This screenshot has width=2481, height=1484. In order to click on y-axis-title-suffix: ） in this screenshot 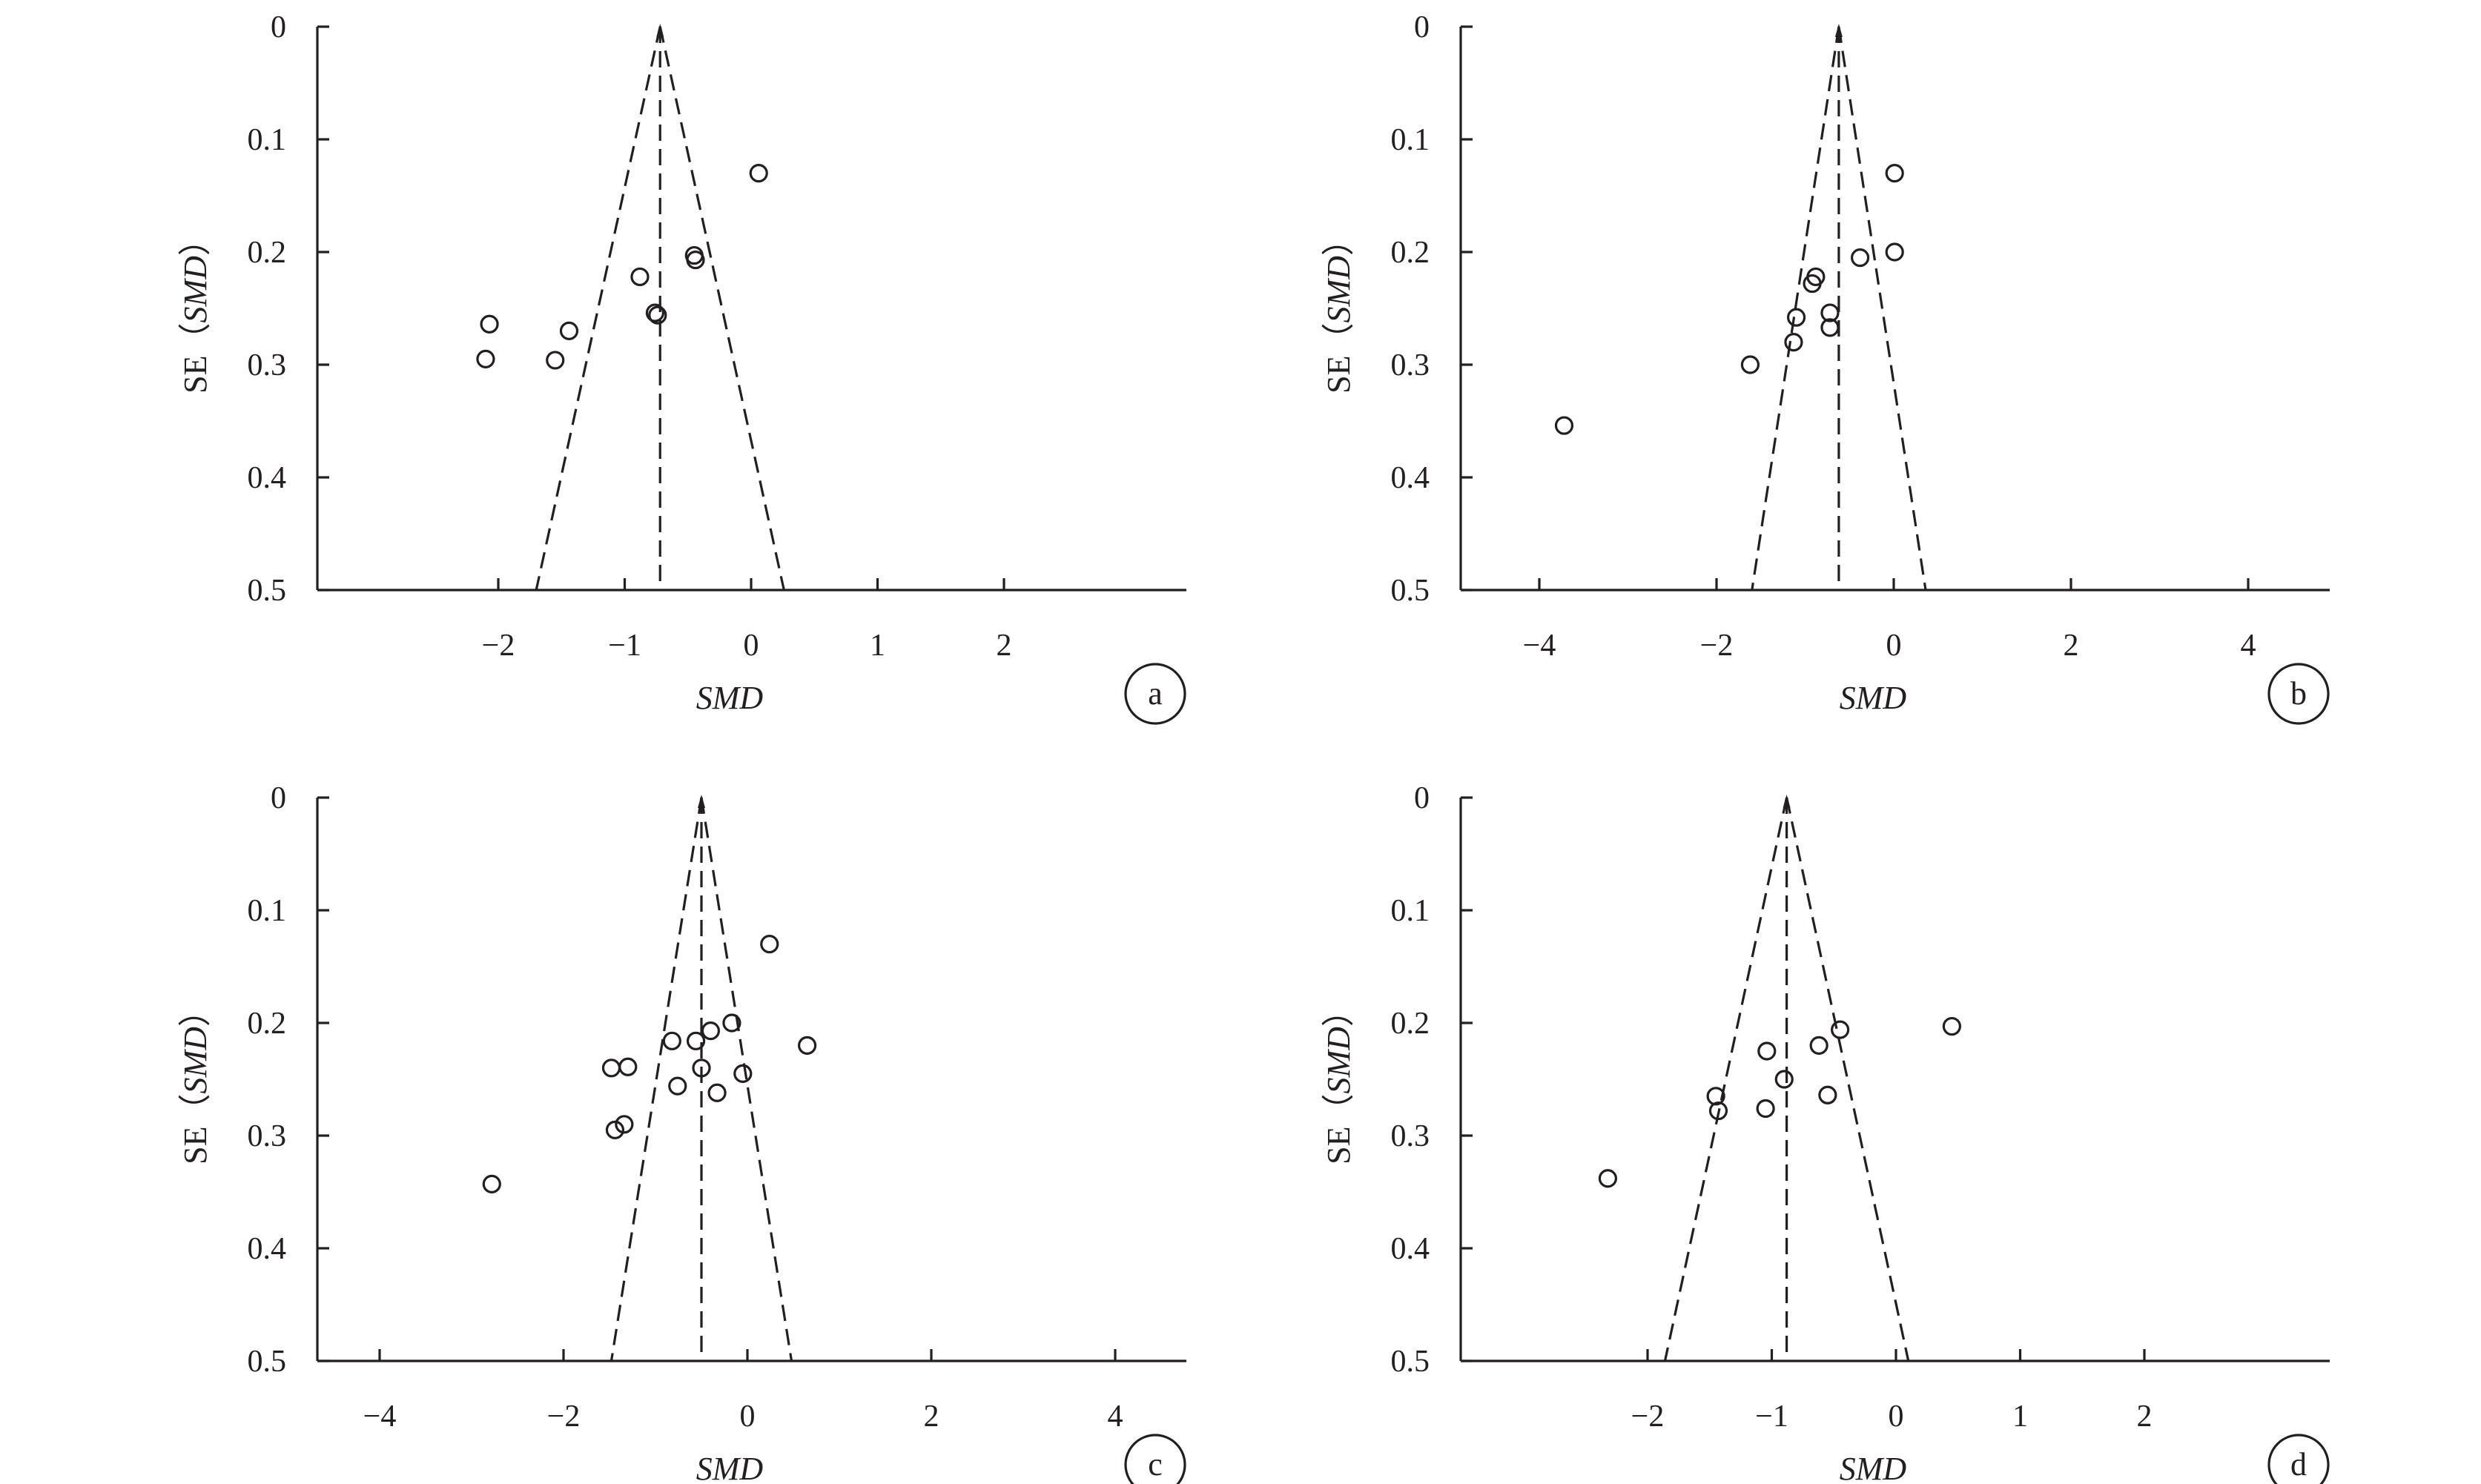, I will do `click(1339, 239)`.